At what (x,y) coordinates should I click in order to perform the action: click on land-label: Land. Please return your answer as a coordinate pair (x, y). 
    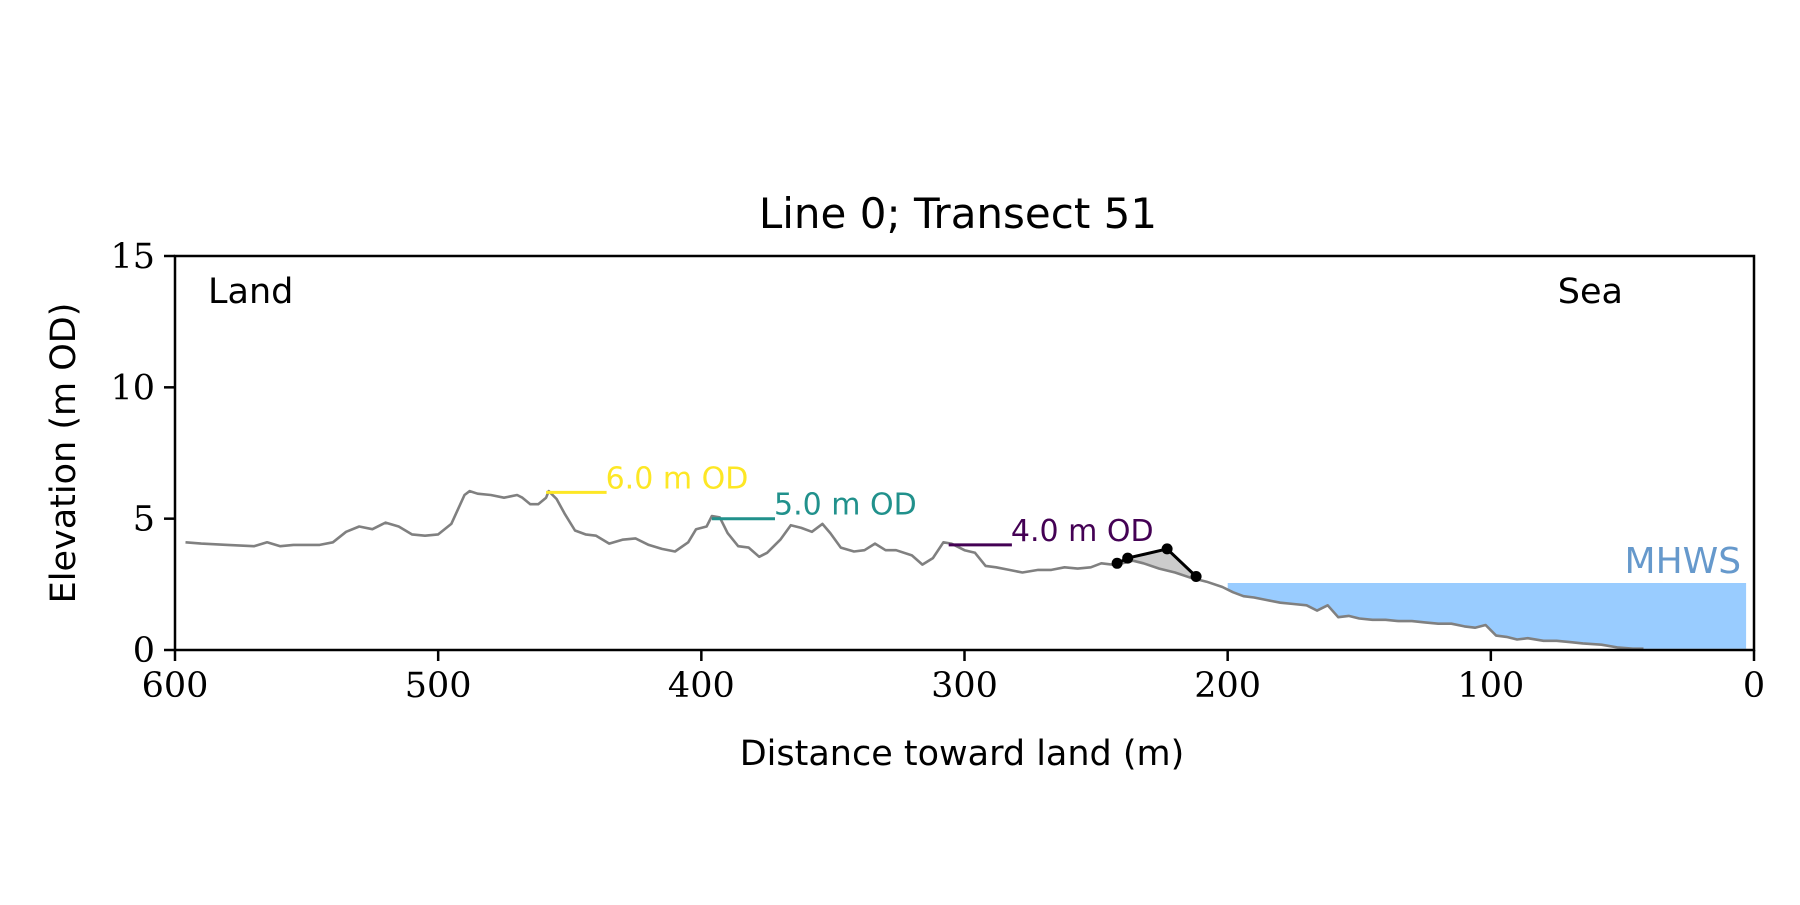
    Looking at the image, I should click on (250, 292).